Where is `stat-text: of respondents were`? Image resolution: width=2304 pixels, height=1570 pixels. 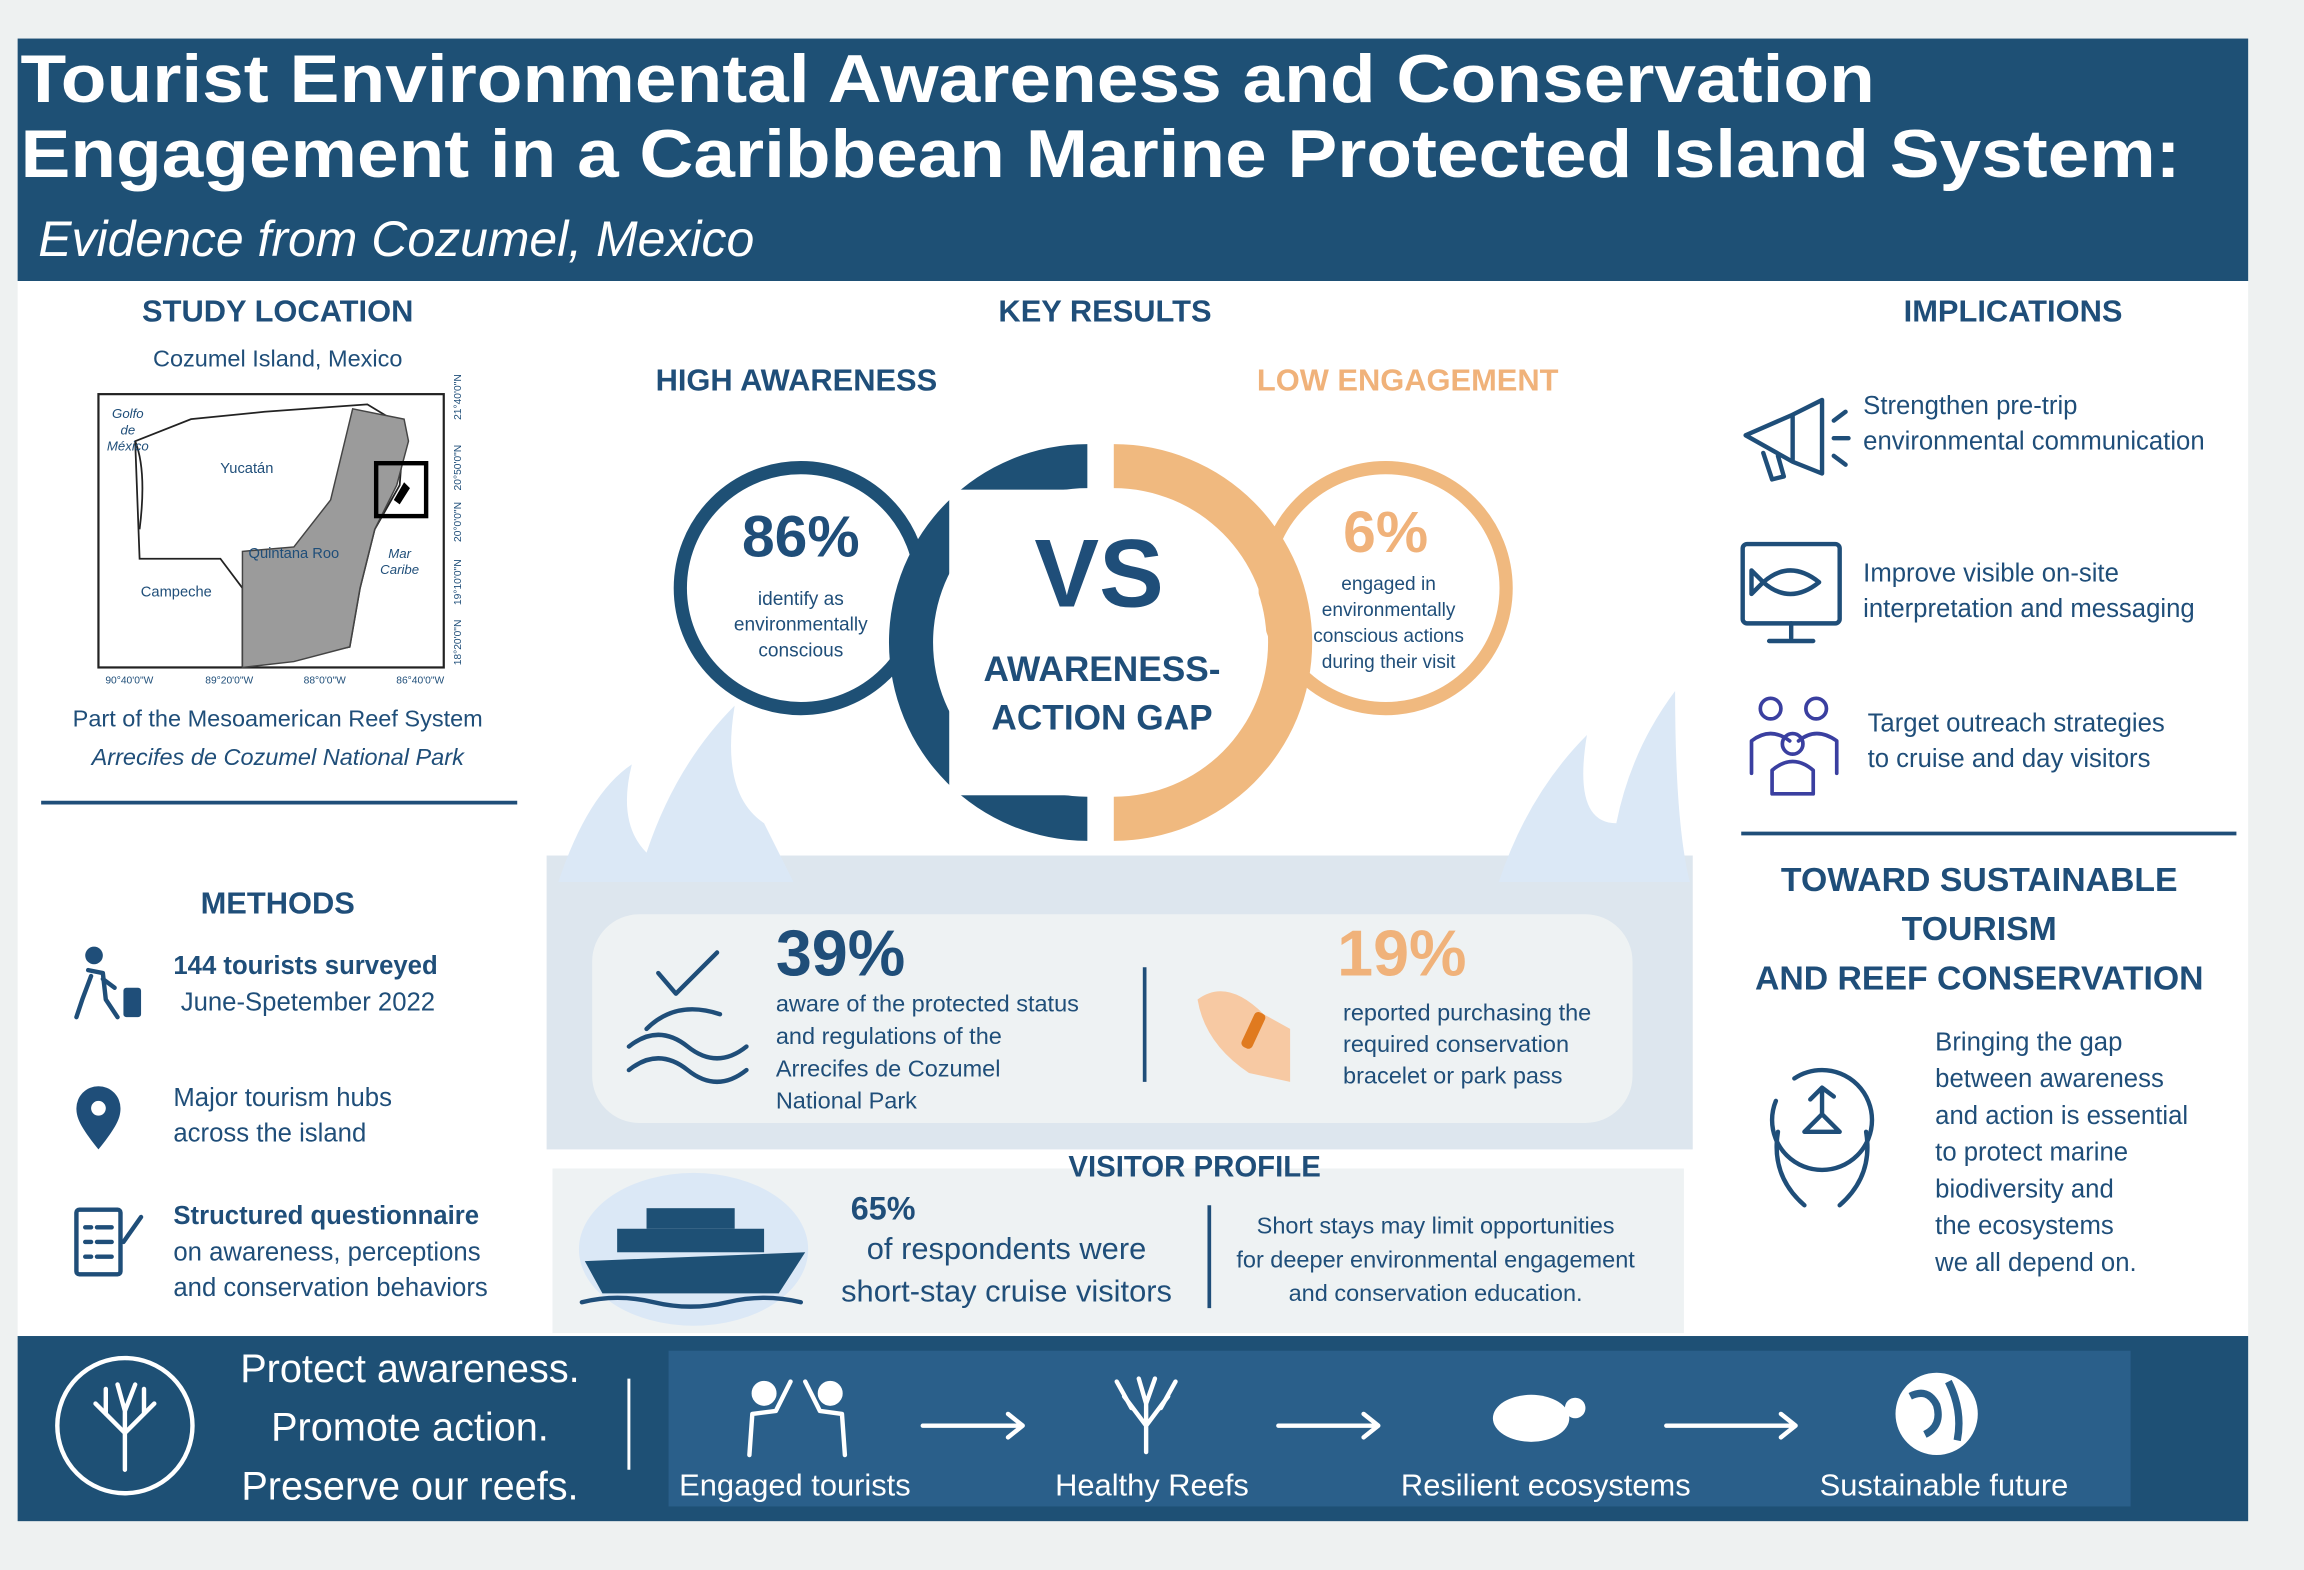
stat-text: of respondents were is located at coordinates (1006, 1248).